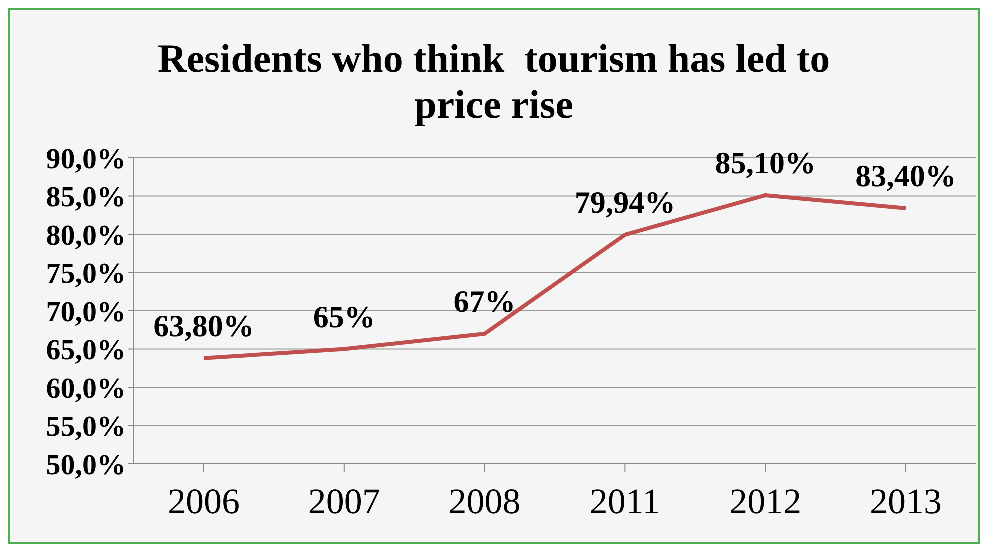  What do you see at coordinates (906, 502) in the screenshot?
I see `x-tick-label: 2013` at bounding box center [906, 502].